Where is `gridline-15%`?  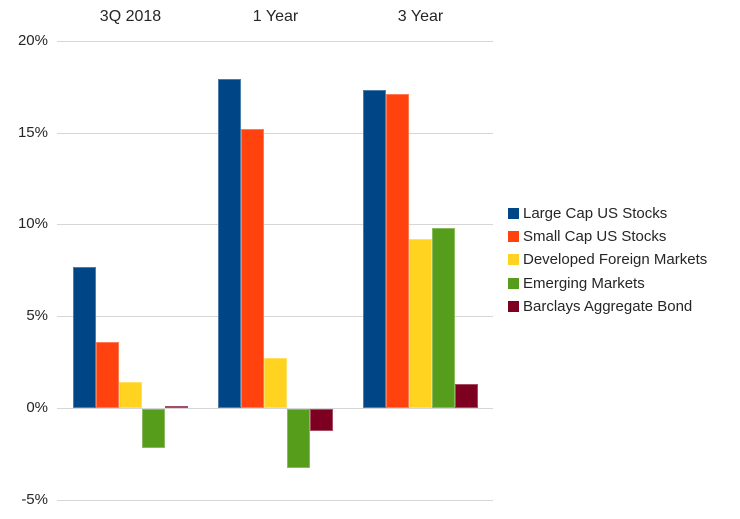
gridline-15% is located at coordinates (275, 133).